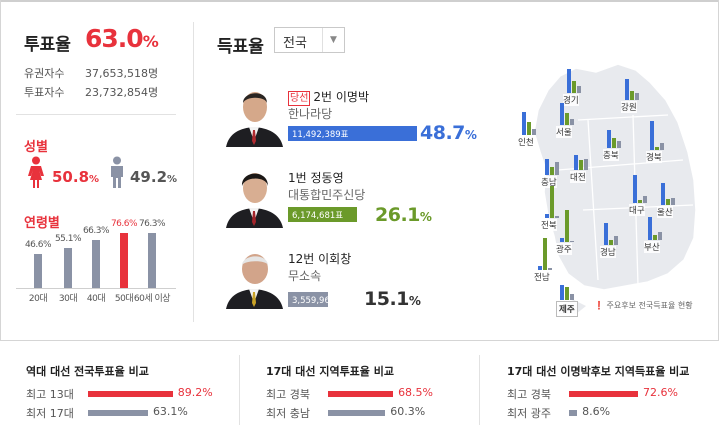 The width and height of the screenshot is (719, 437). Describe the element at coordinates (295, 43) in the screenshot. I see `region-select-value: 전국` at that location.